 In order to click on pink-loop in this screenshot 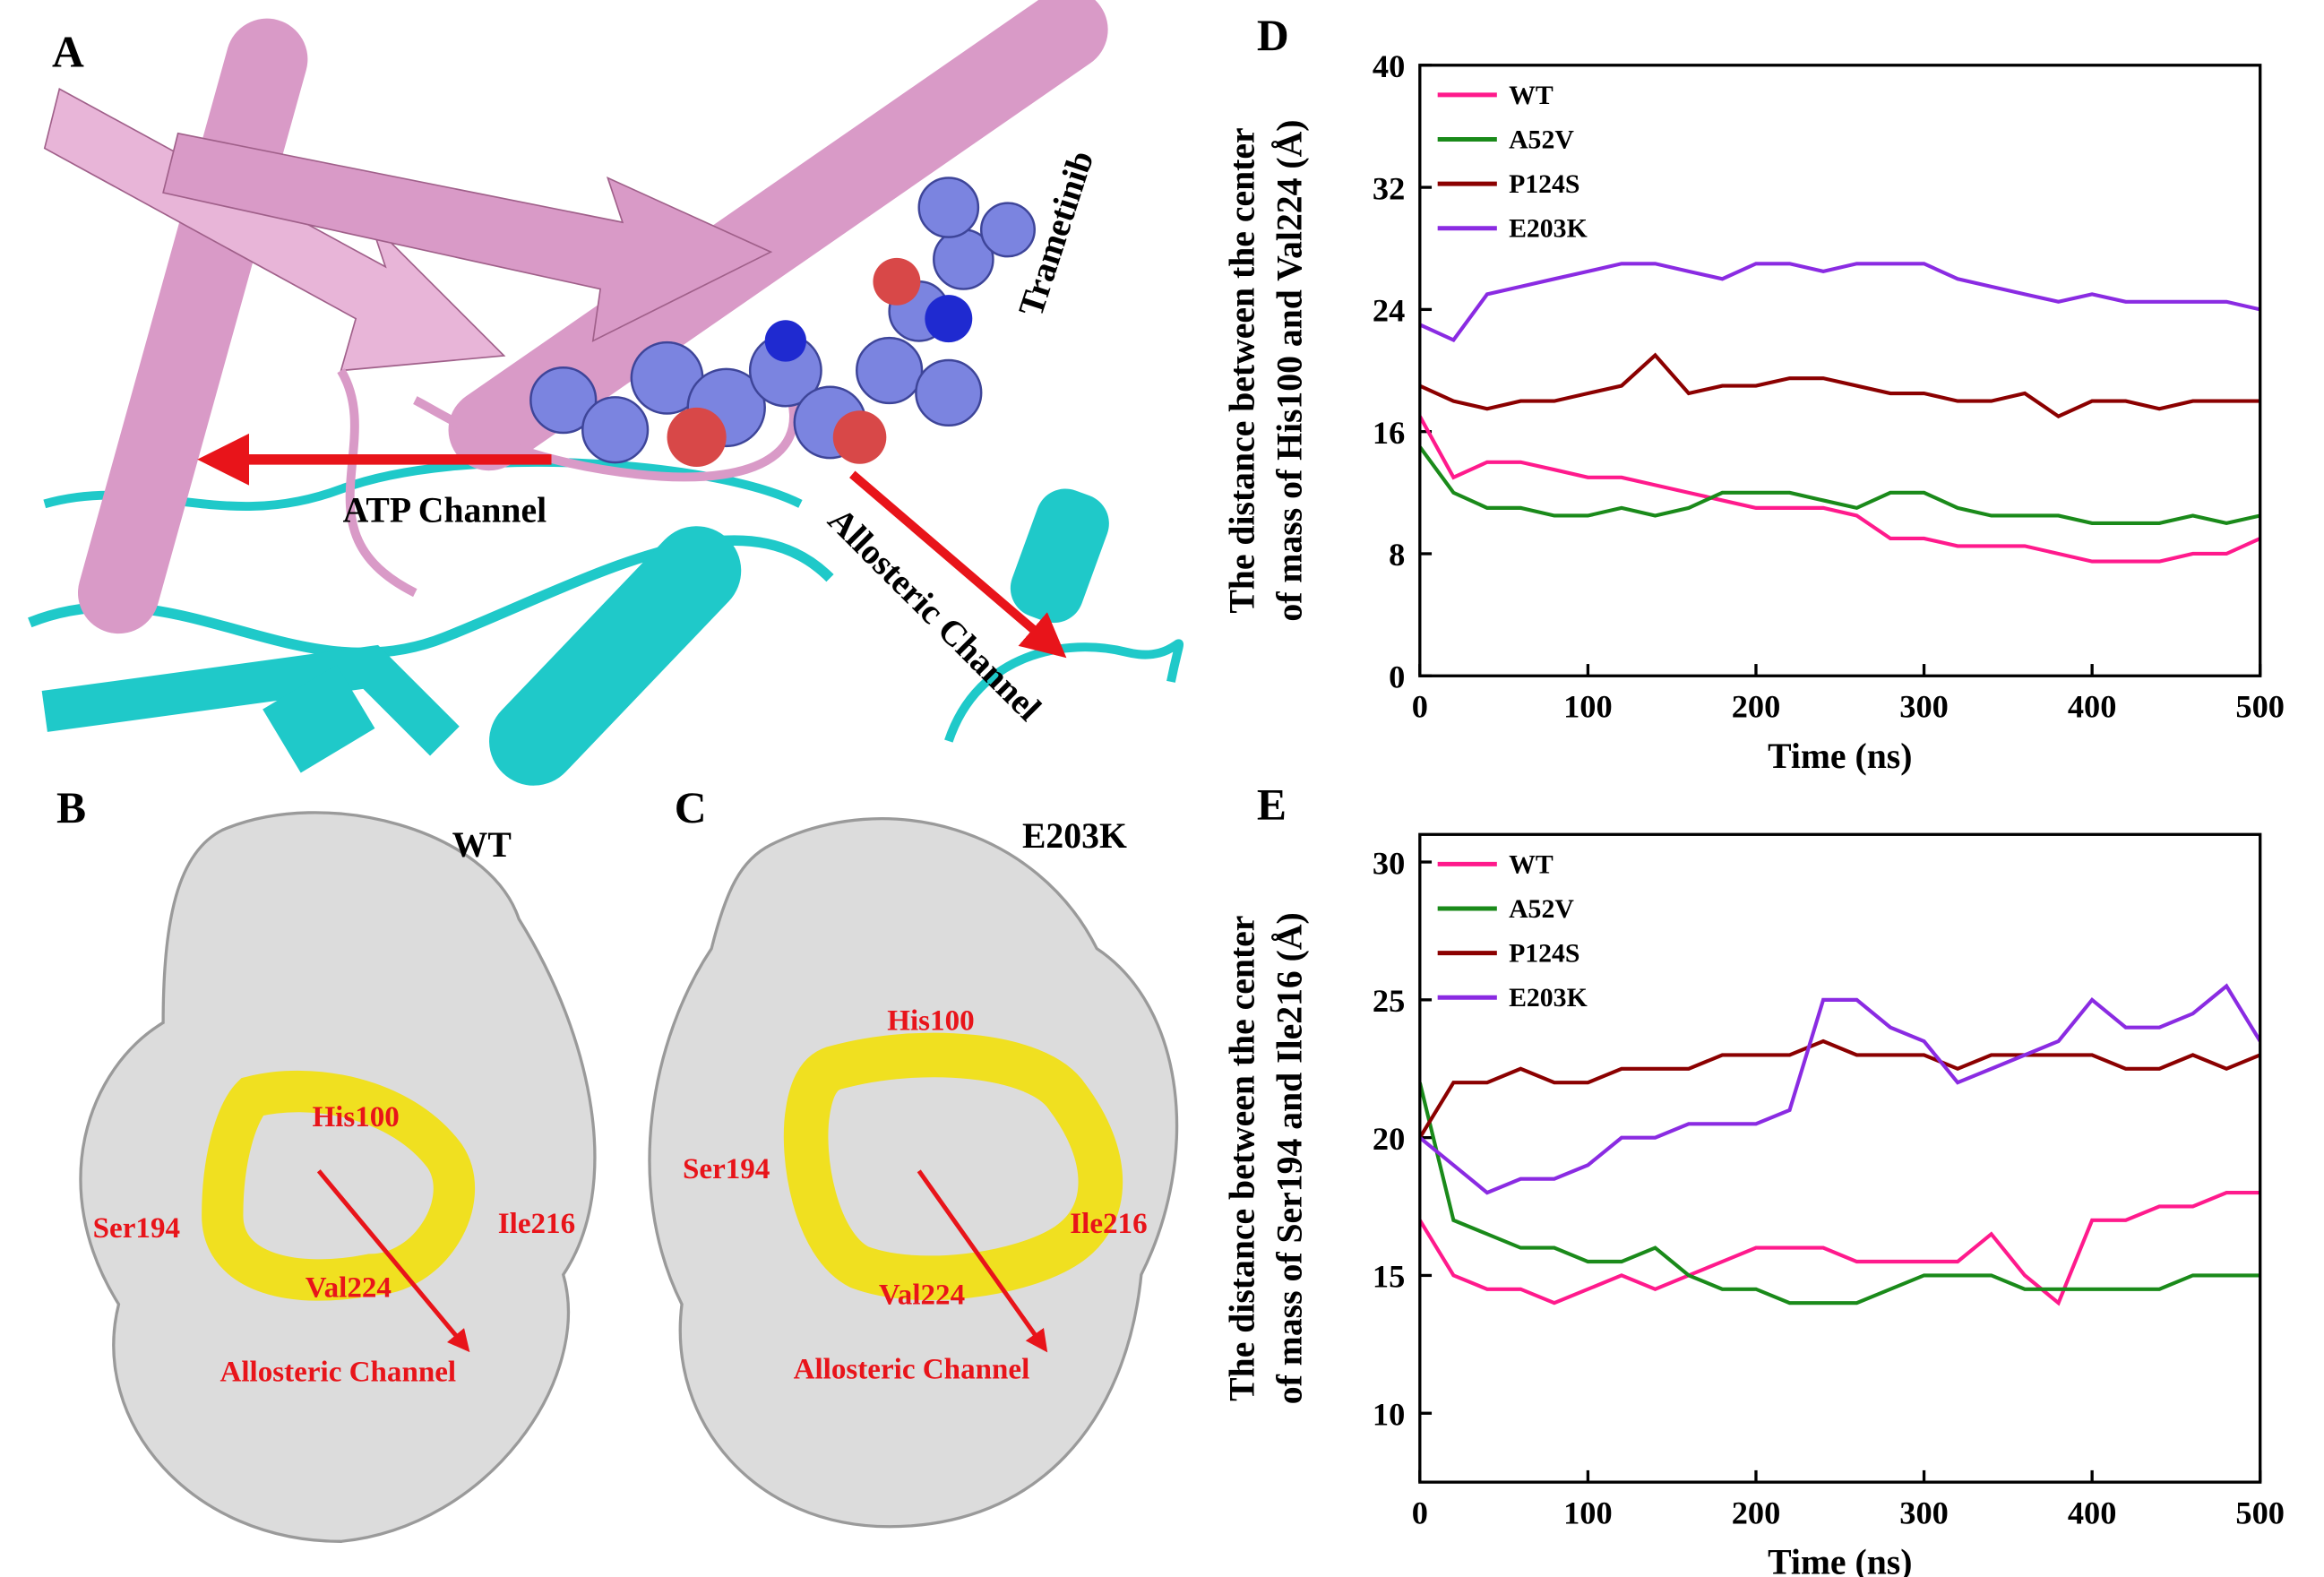, I will do `click(567, 475)`.